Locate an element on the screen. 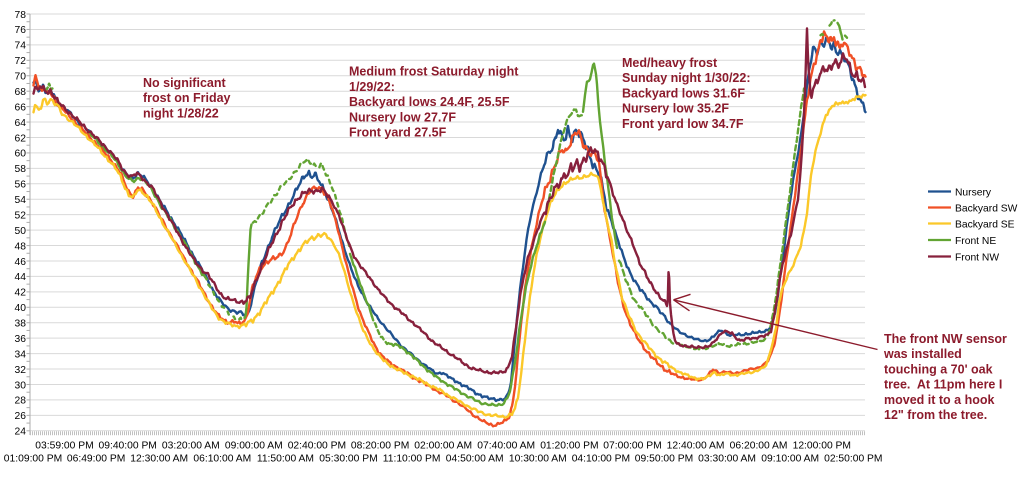 Image resolution: width=1024 pixels, height=477 pixels. svg-text: 08:20:00 PM is located at coordinates (380, 446).